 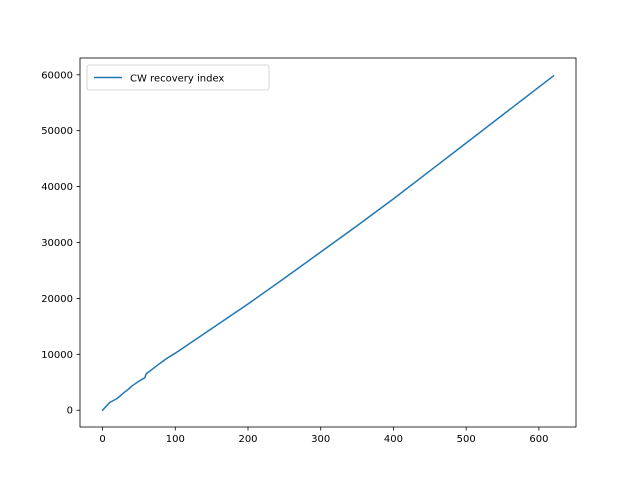 I want to click on y-tick-label: 20000, so click(x=57, y=299).